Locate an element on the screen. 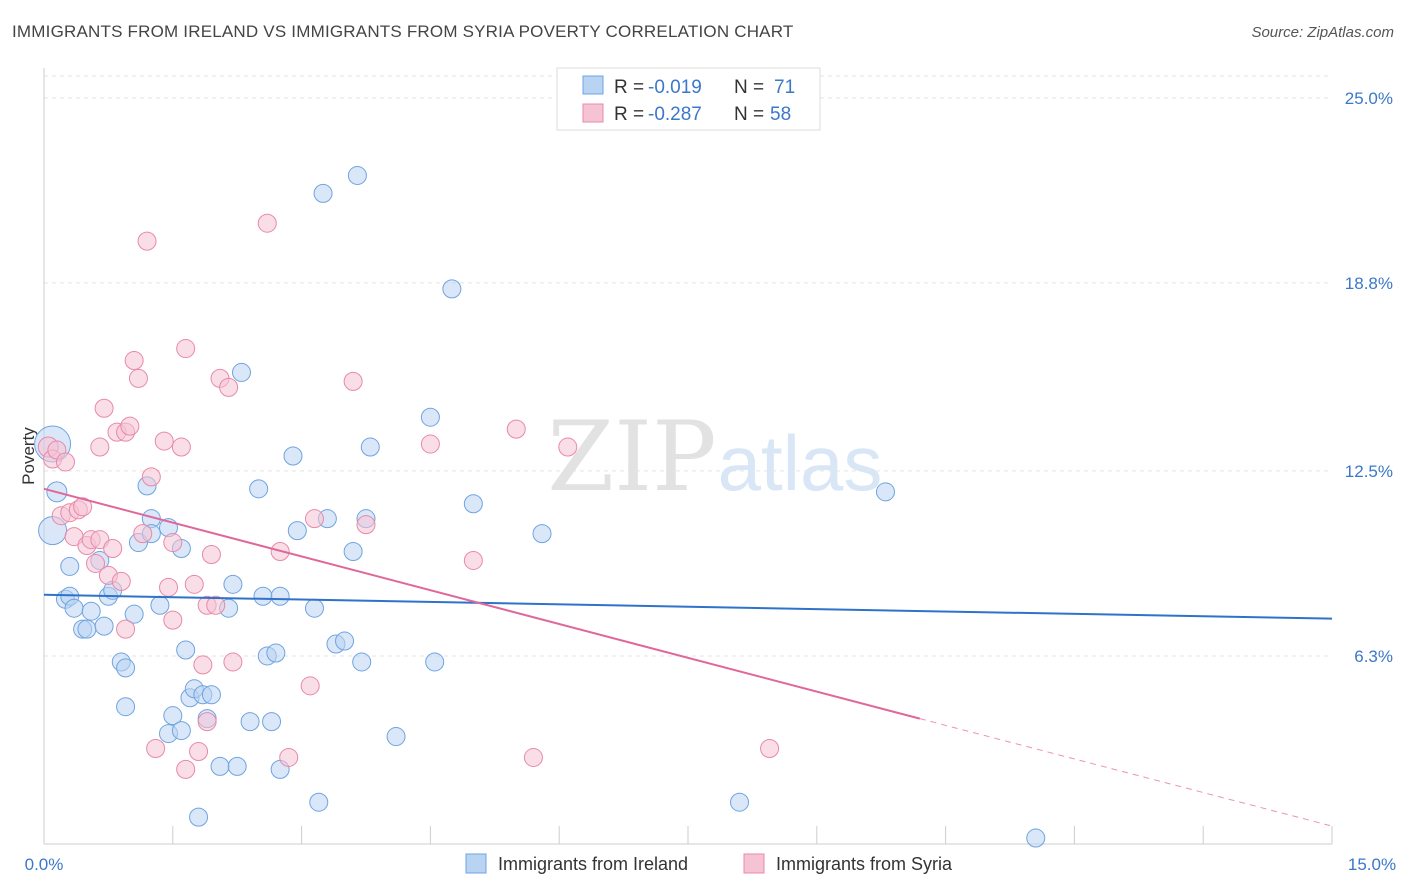 The width and height of the screenshot is (1406, 892). y-tick-labels: 25.0% 18.8% 12.5% 6.3% is located at coordinates (1369, 377).